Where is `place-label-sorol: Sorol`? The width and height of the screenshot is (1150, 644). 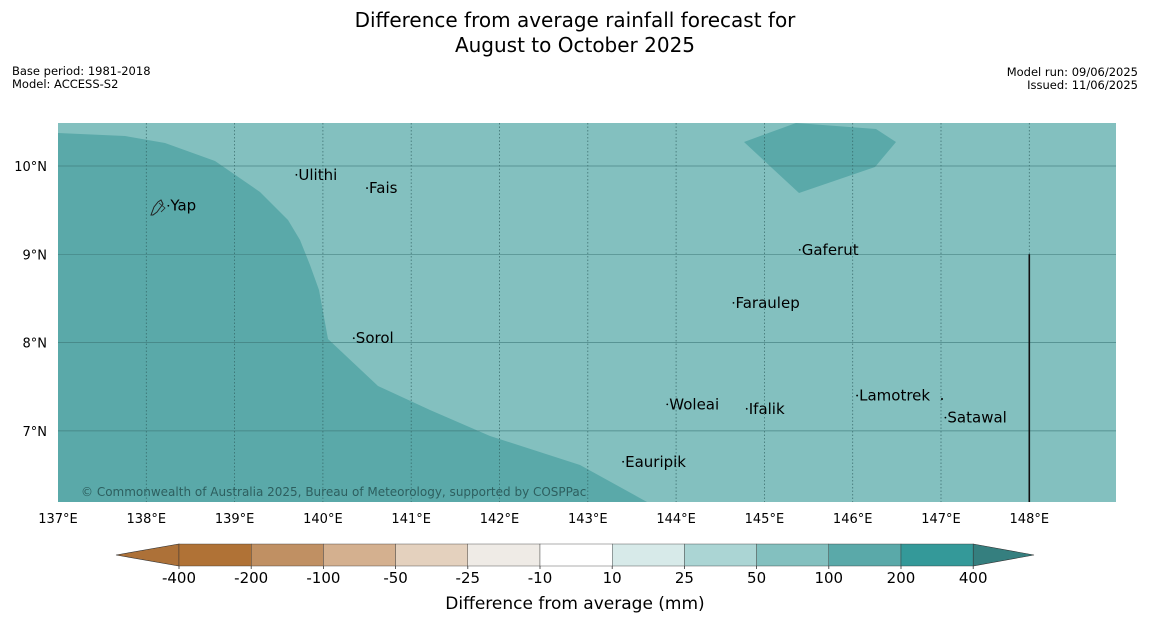 place-label-sorol: Sorol is located at coordinates (375, 338).